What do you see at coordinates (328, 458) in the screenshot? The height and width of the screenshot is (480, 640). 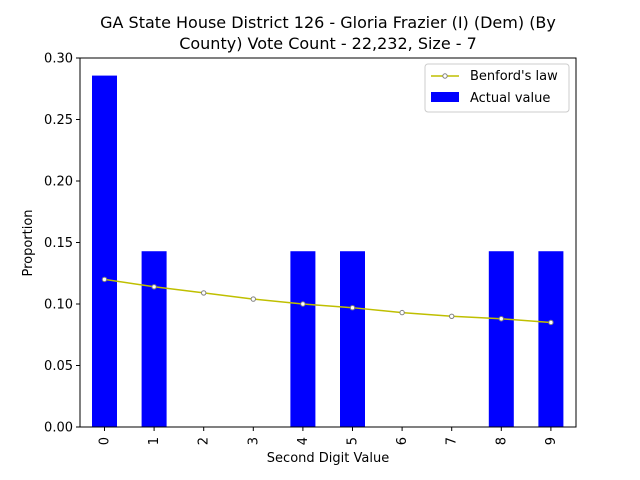 I see `x-axis-label: Second Digit Value` at bounding box center [328, 458].